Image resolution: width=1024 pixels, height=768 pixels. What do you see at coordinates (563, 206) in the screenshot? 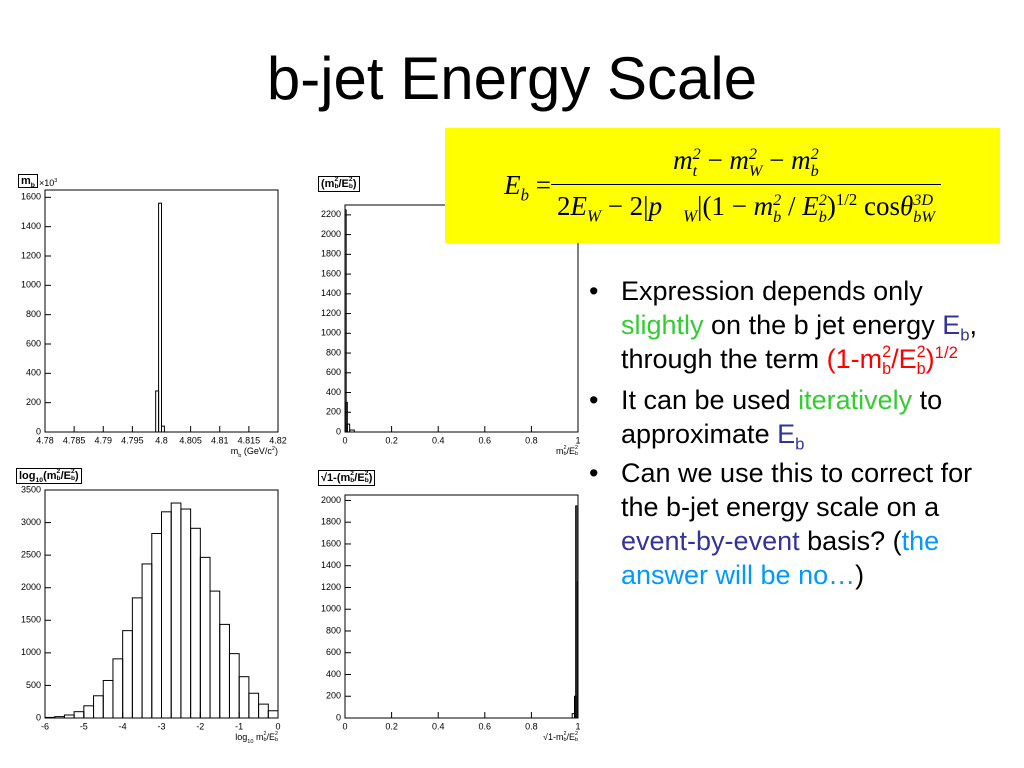
I see `run-text: 2` at bounding box center [563, 206].